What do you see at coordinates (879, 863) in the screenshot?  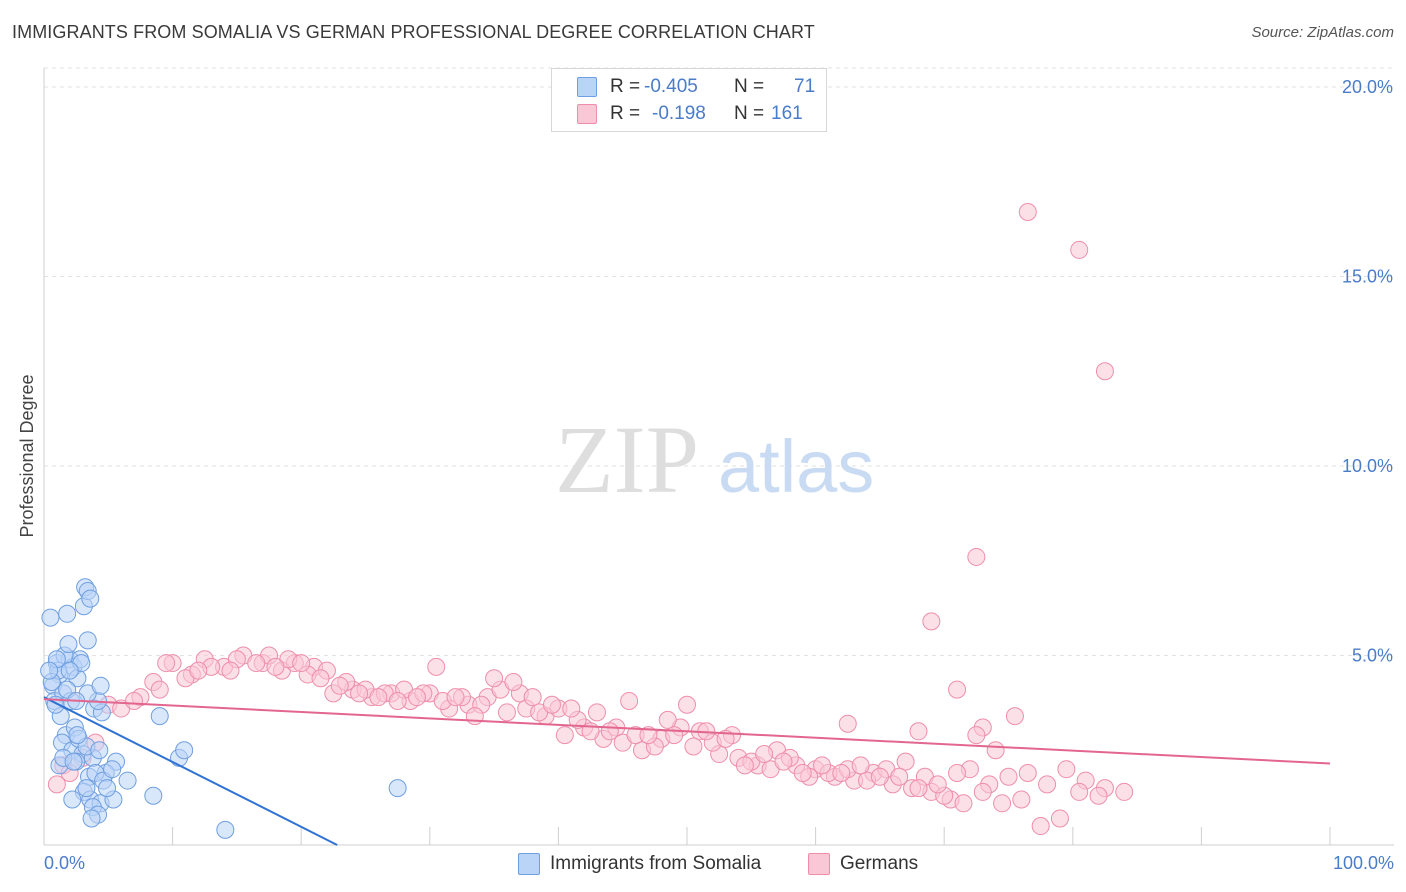 I see `legend-label-germans: Germans` at bounding box center [879, 863].